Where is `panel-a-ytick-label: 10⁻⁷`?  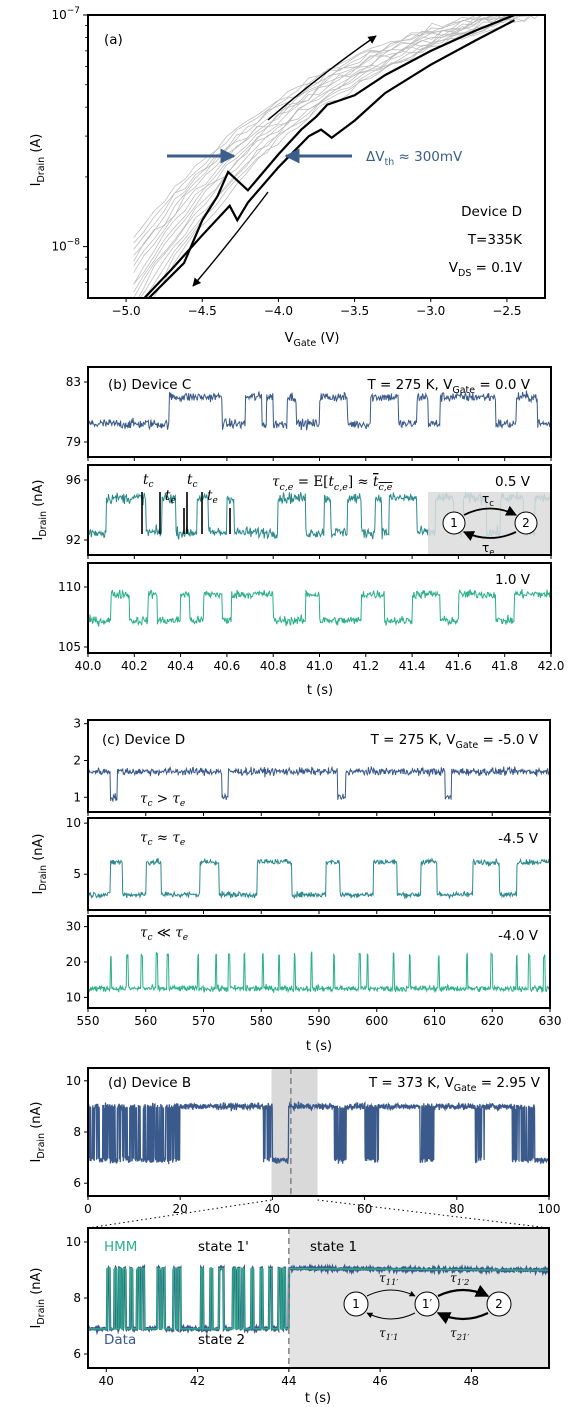 panel-a-ytick-label: 10⁻⁷ is located at coordinates (65, 14).